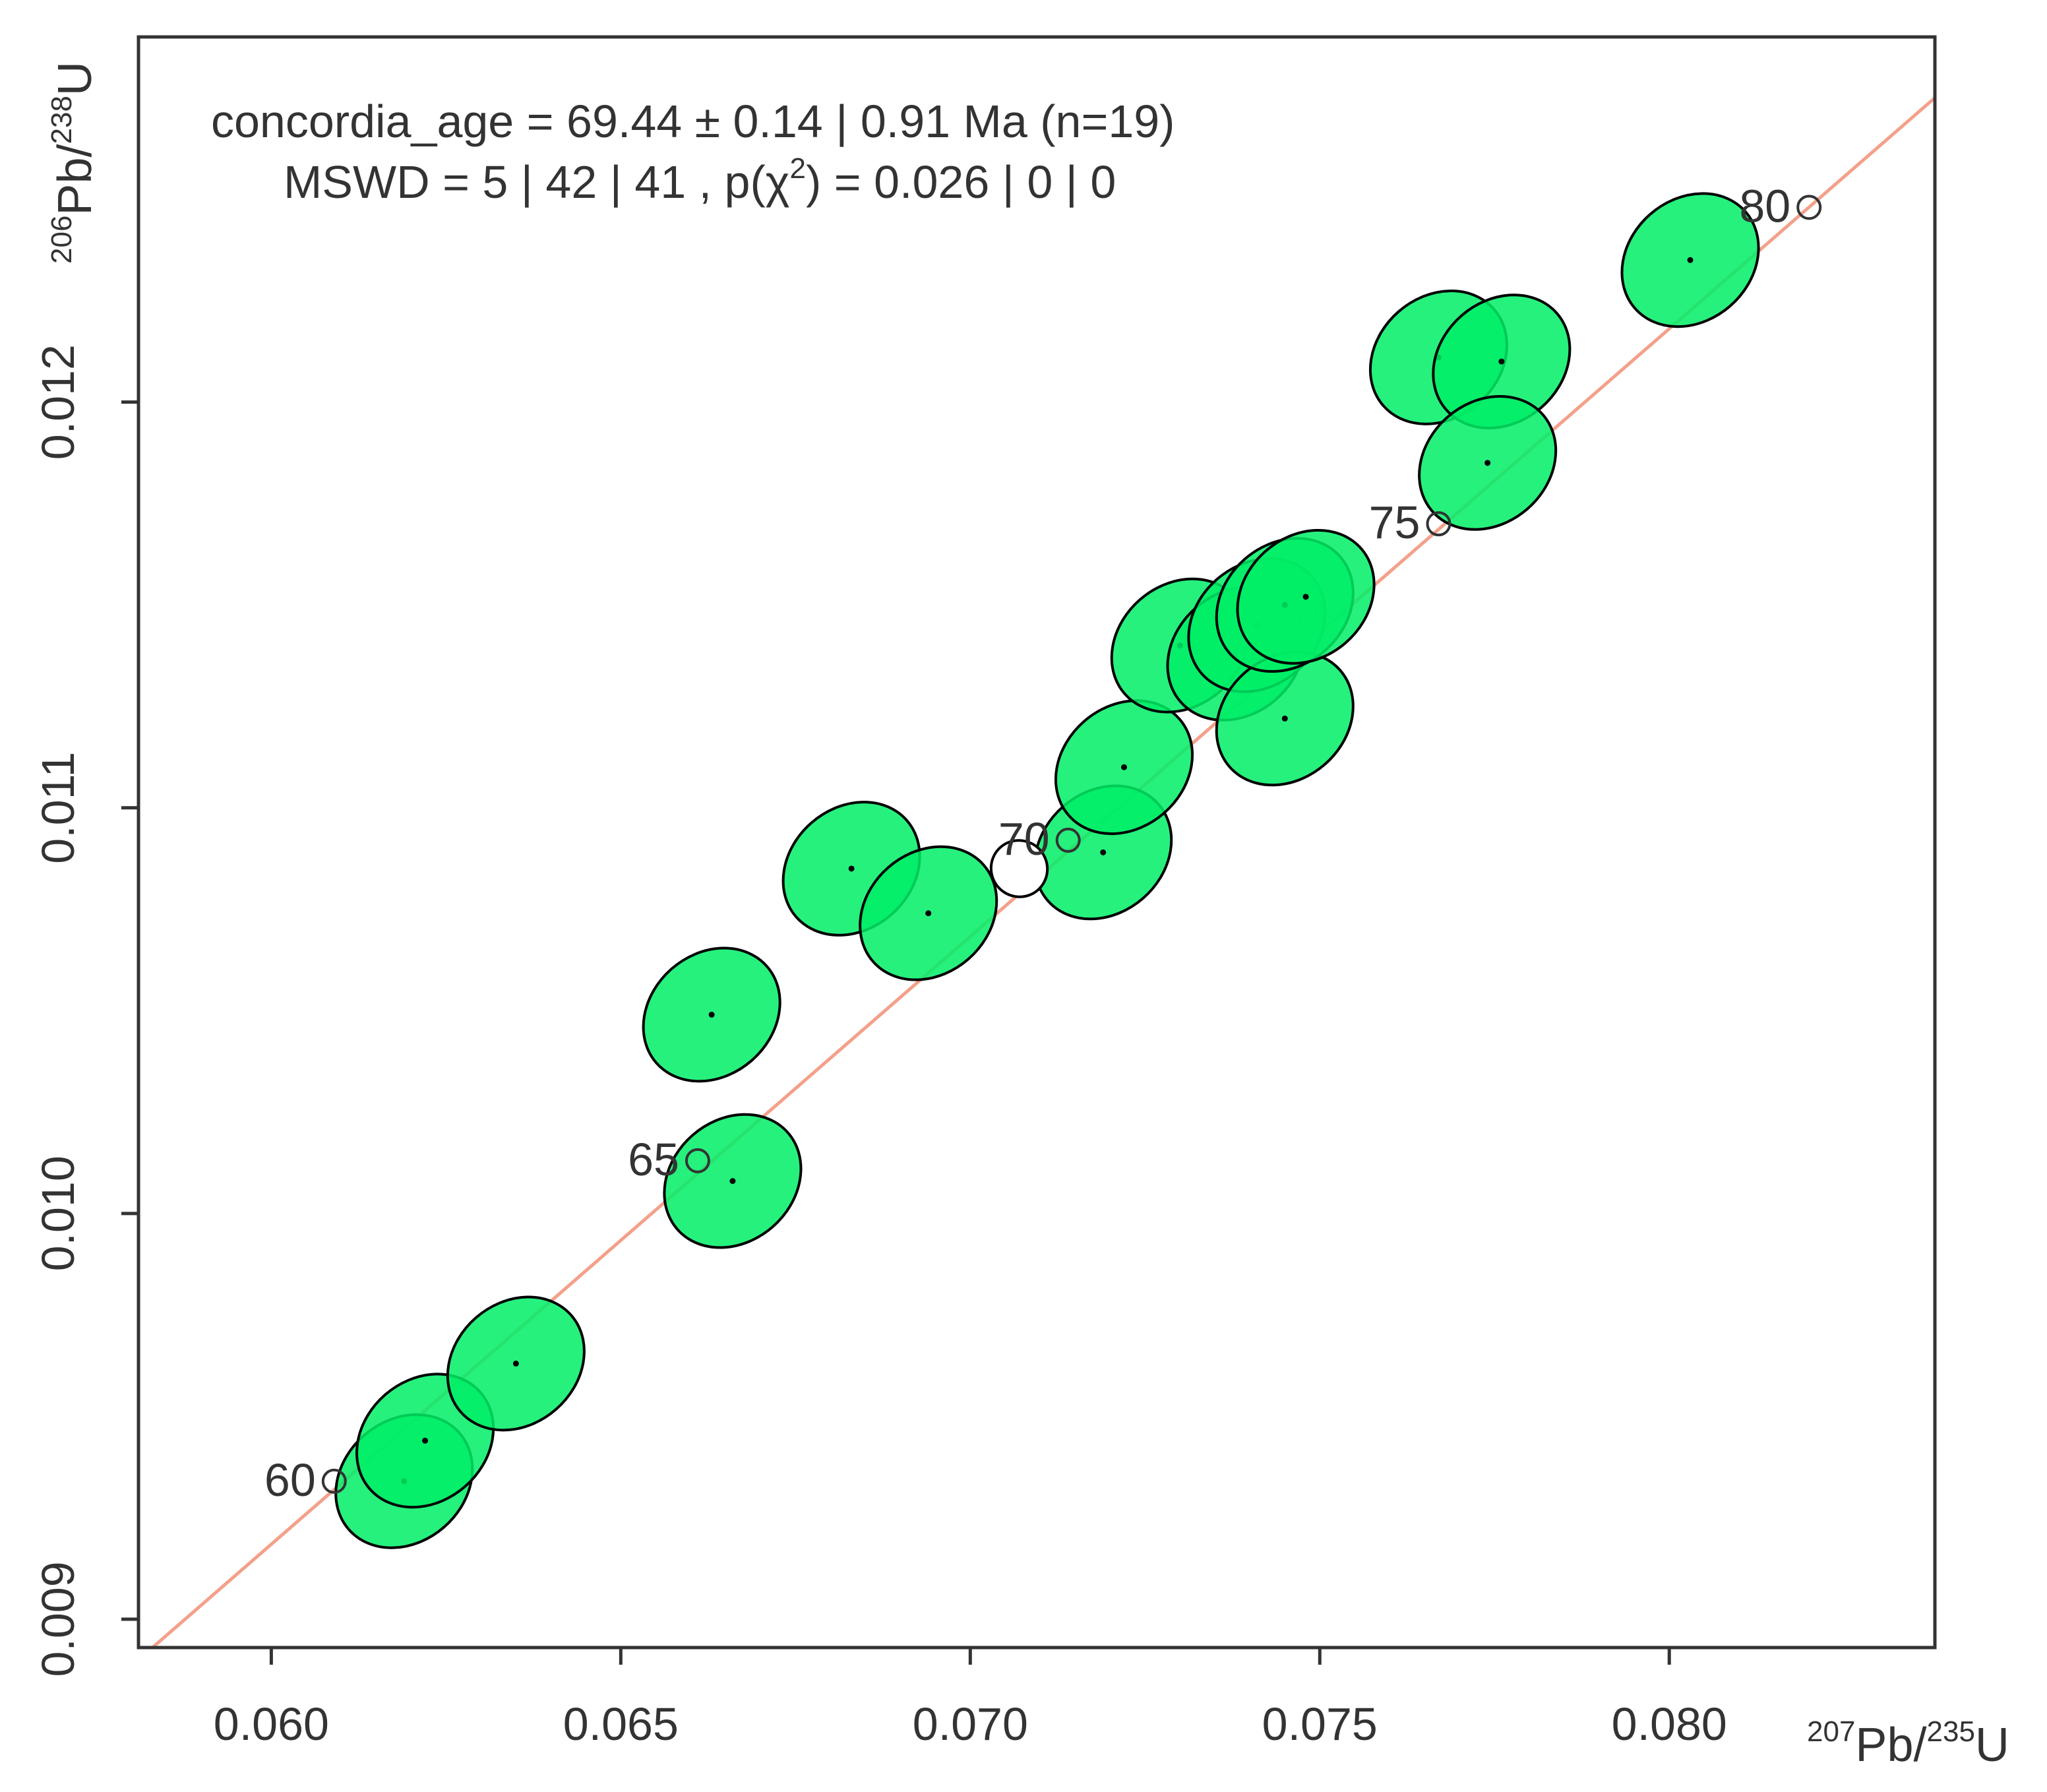 This screenshot has height=1792, width=2047. I want to click on x-tick-label-0.060: 0.060, so click(271, 1724).